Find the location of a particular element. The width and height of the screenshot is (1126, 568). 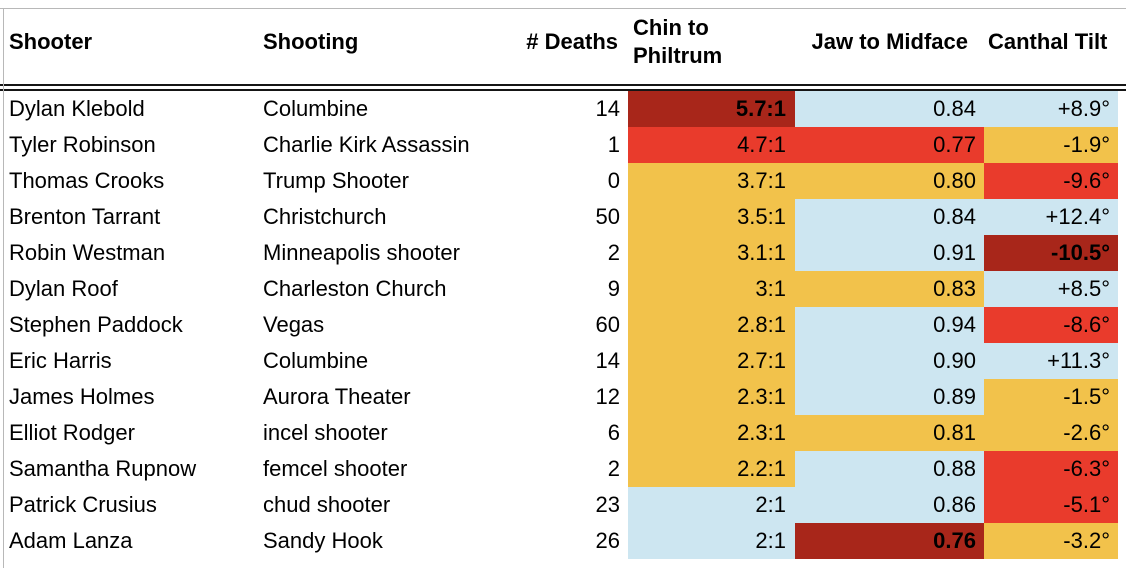

cell-shooter: Eric Harris is located at coordinates (60, 360).